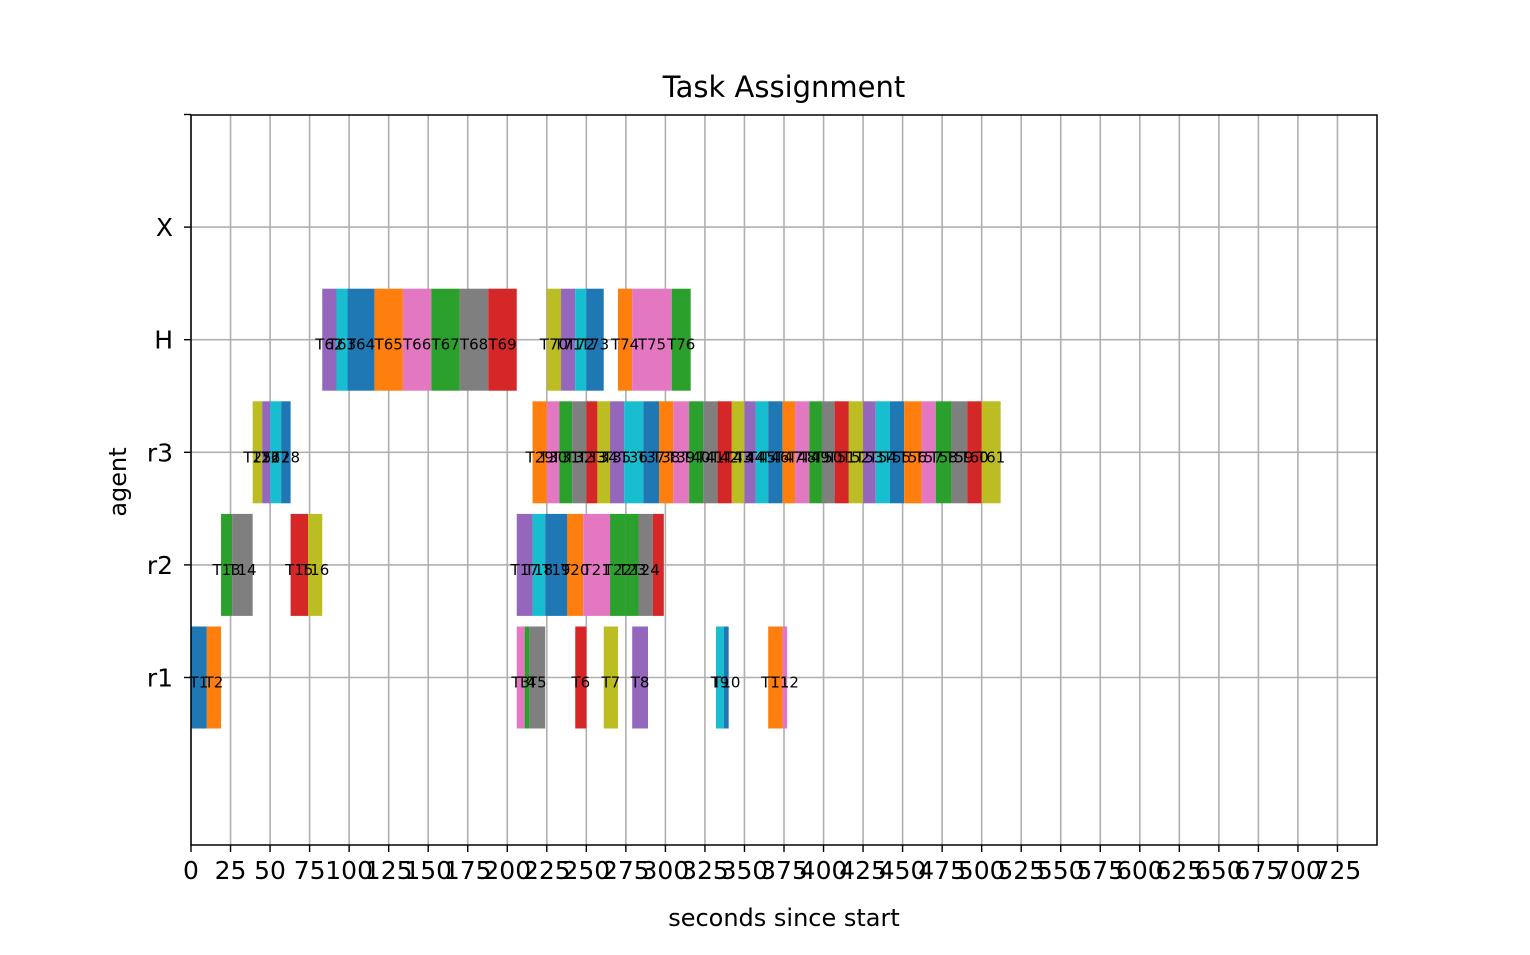 The height and width of the screenshot is (955, 1530). Describe the element at coordinates (737, 457) in the screenshot. I see `task-bar-label: T43` at that location.